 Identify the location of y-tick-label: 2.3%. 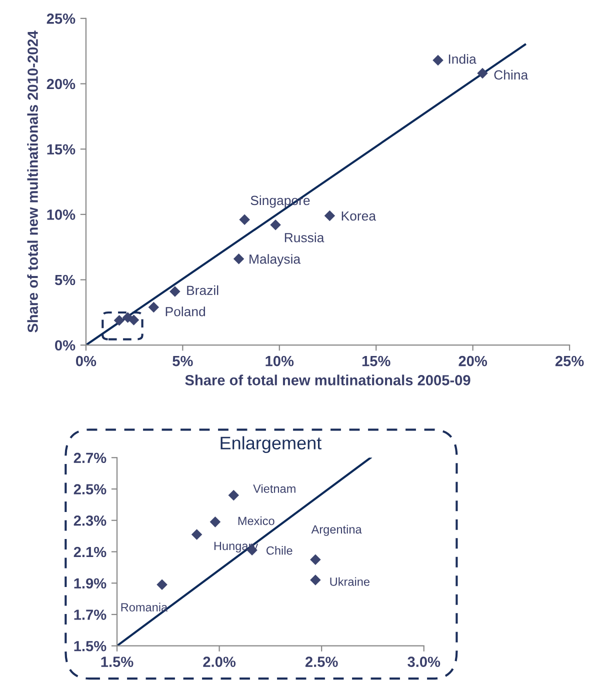
(90, 520).